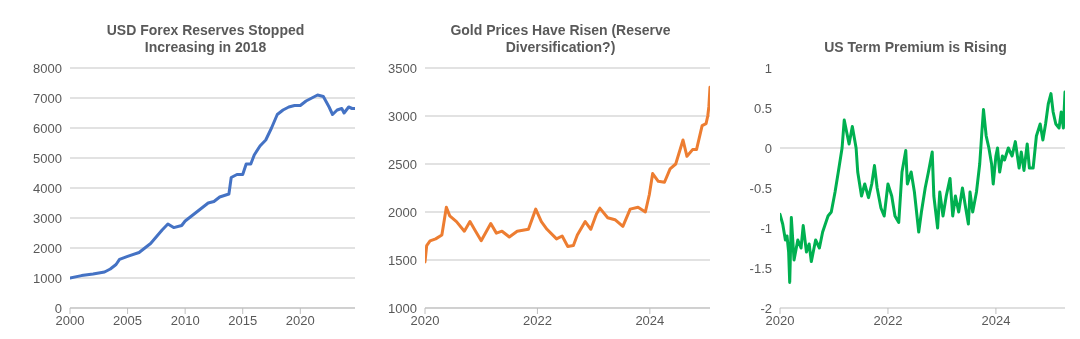 This screenshot has height=339, width=1080. I want to click on y-tick-label: -0.5, so click(760, 188).